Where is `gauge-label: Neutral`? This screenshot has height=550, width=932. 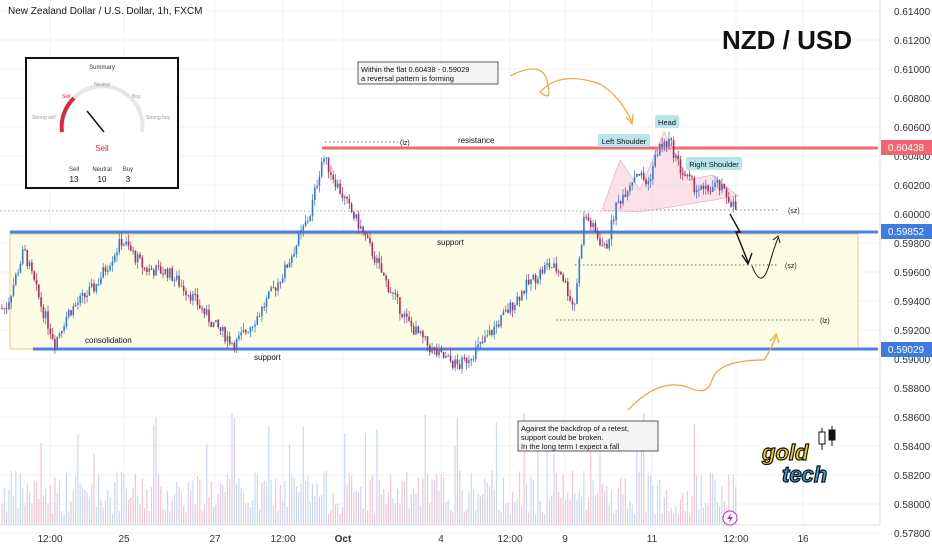
gauge-label: Neutral is located at coordinates (102, 85).